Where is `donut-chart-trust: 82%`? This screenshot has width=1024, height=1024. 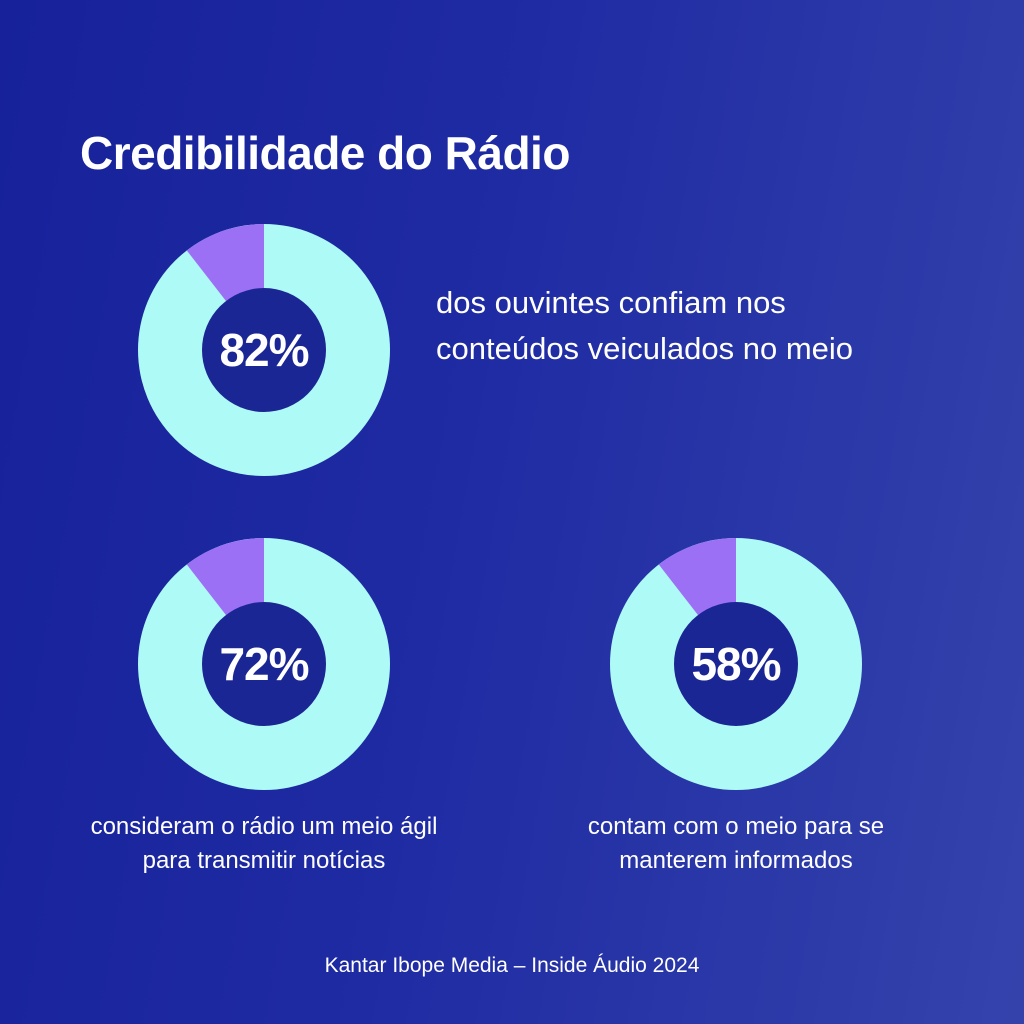 donut-chart-trust: 82% is located at coordinates (264, 350).